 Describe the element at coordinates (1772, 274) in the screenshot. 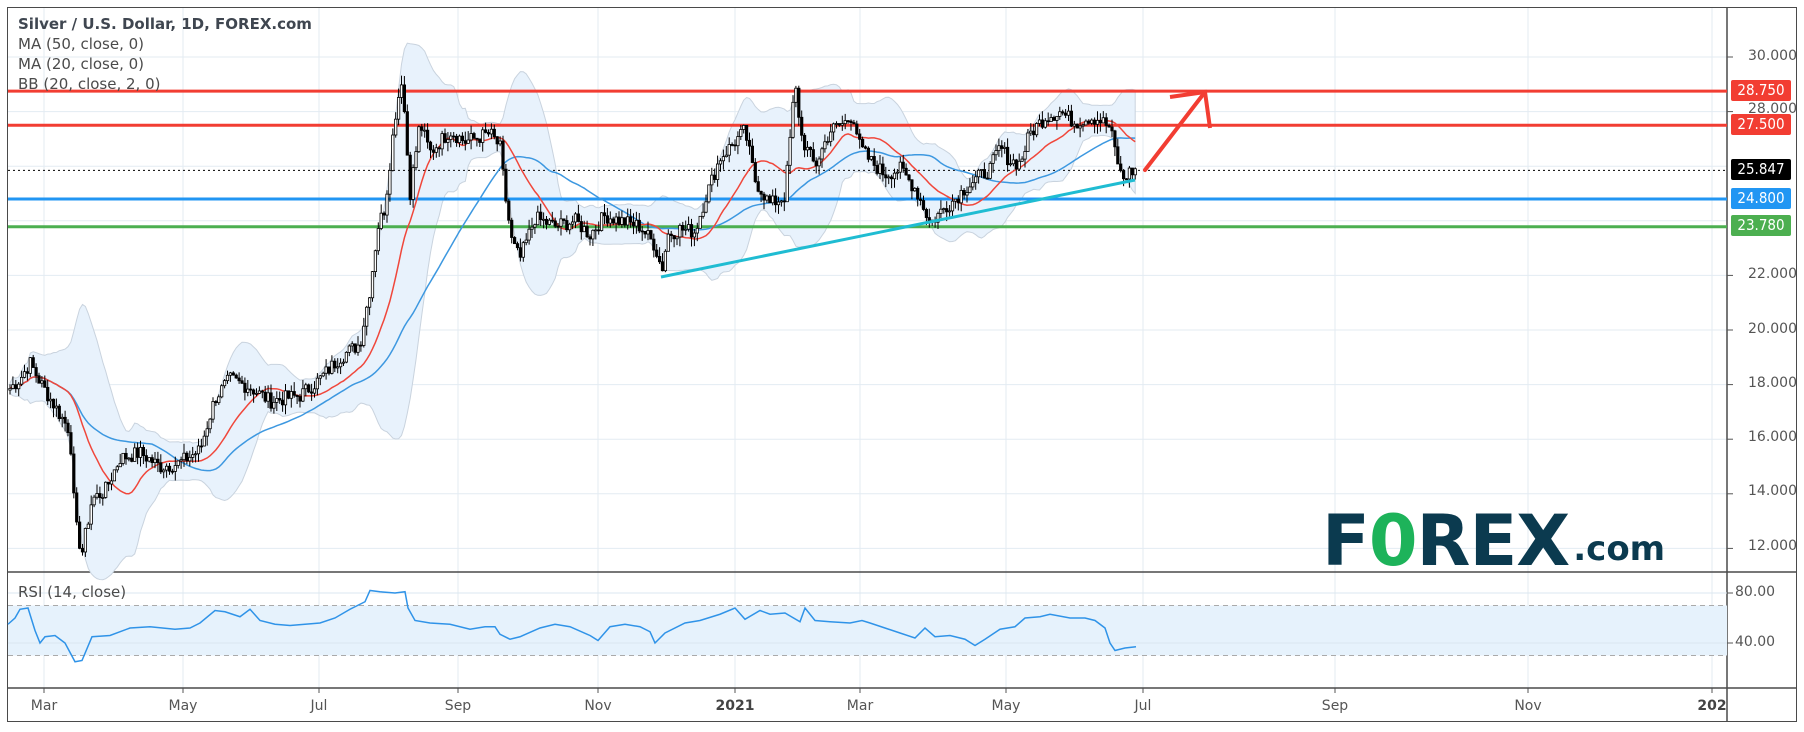

I see `price-tick: 22.000` at that location.